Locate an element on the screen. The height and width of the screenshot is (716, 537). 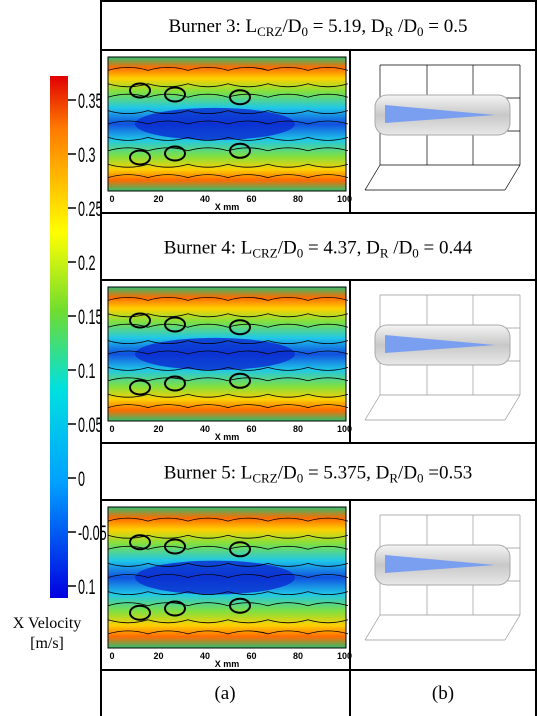
title-text: =0.53 is located at coordinates (448, 473).